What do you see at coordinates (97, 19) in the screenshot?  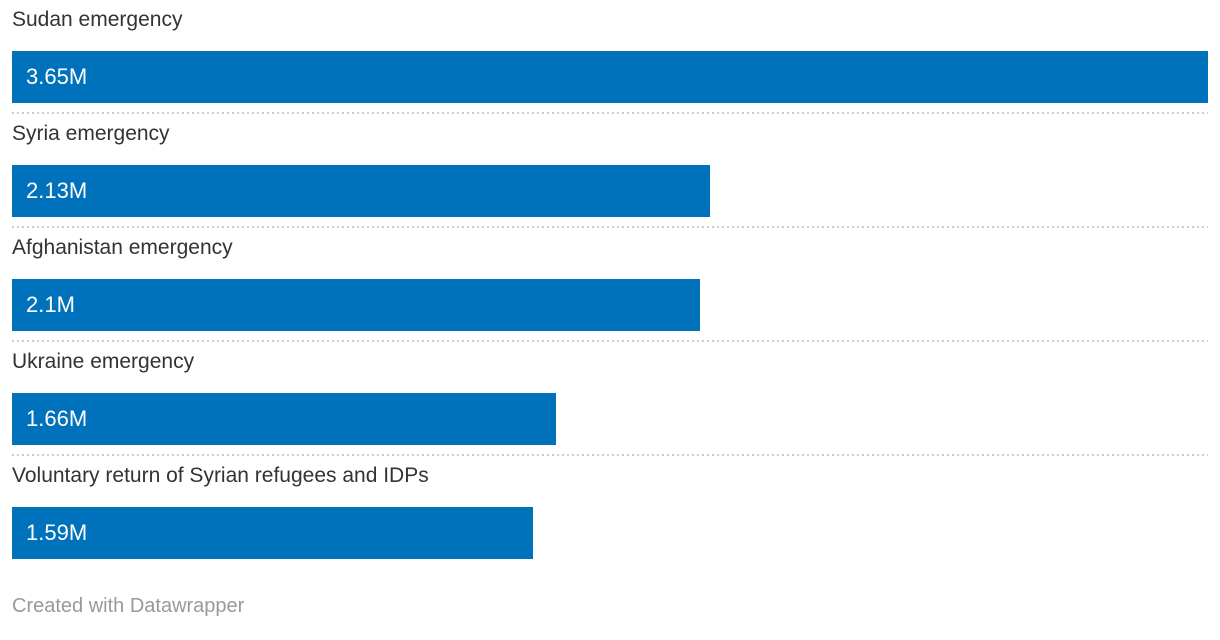 I see `category-label: Sudan emergency` at bounding box center [97, 19].